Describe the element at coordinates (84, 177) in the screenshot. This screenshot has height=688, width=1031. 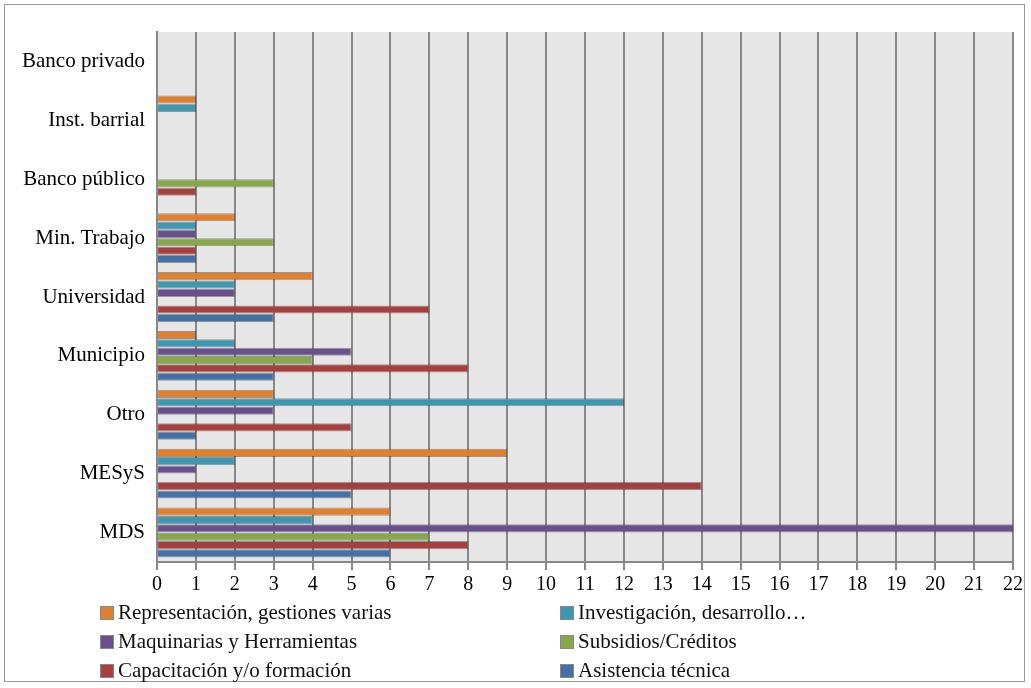
I see `y-tick-label: Banco público` at that location.